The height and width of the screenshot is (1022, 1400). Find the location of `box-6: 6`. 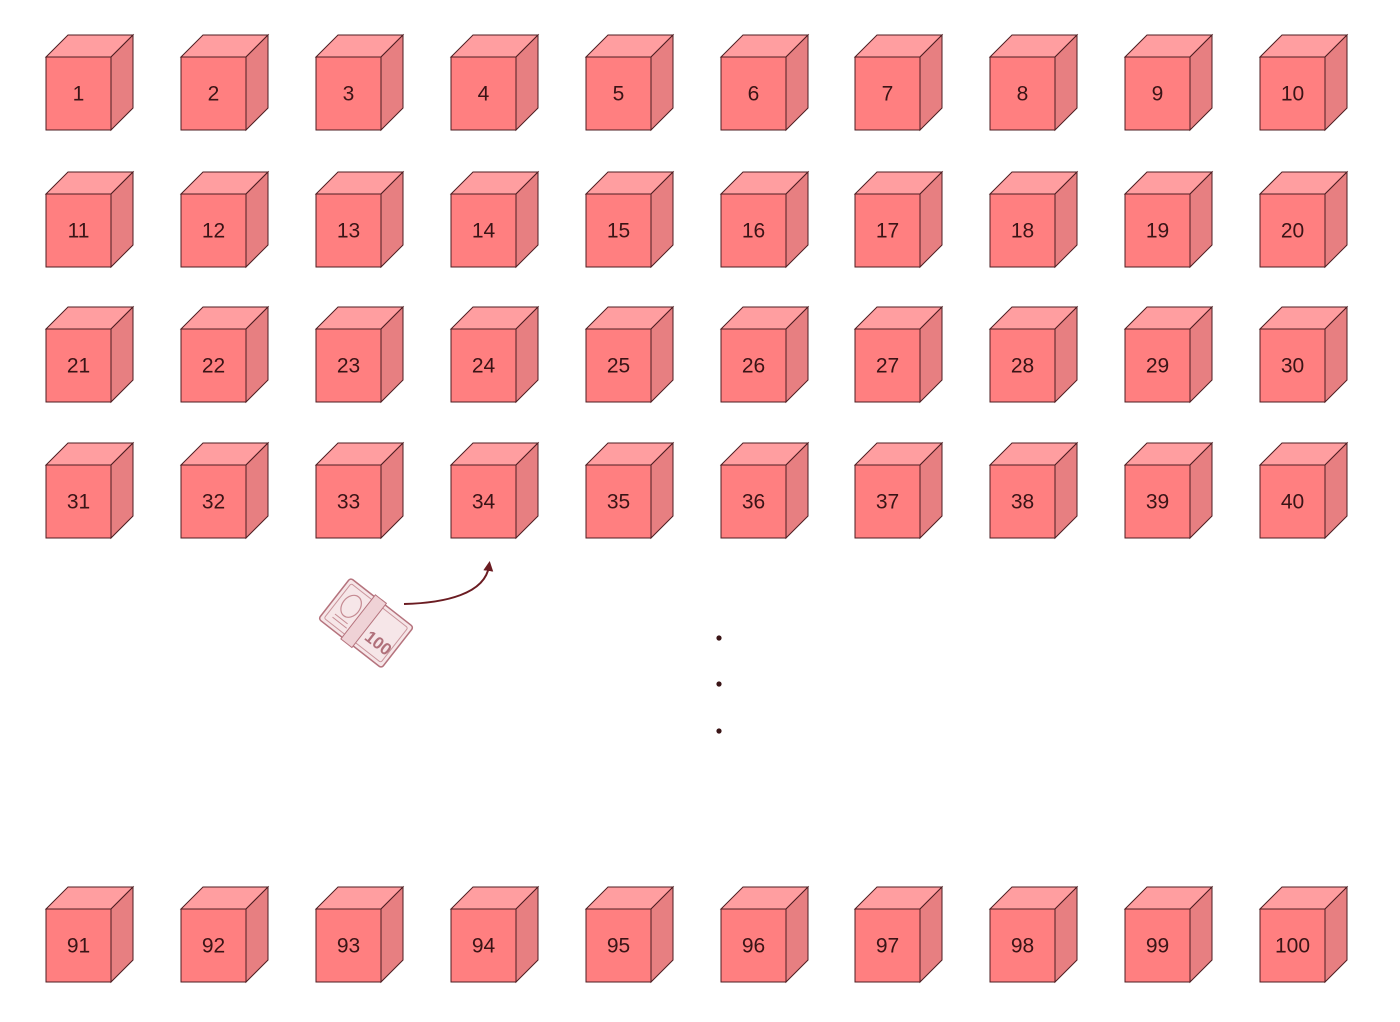

box-6: 6 is located at coordinates (764, 82).